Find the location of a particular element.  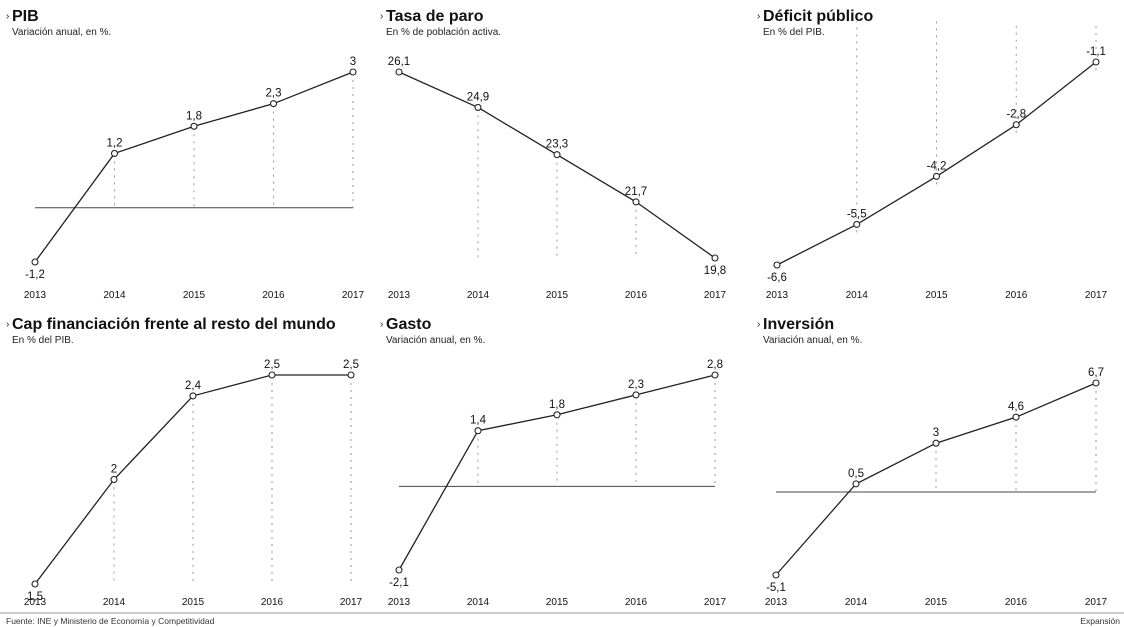

data-label: 21,7 is located at coordinates (636, 192).